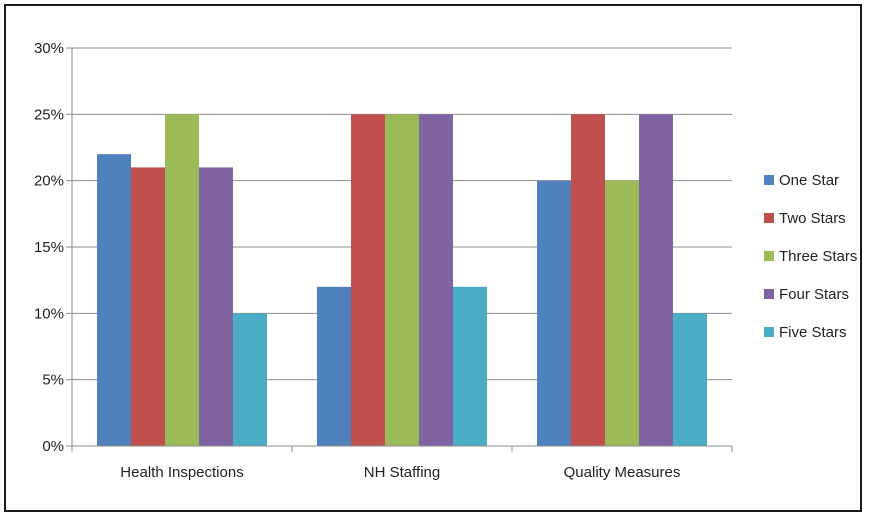 The height and width of the screenshot is (521, 872). I want to click on y-tick-label: 20%, so click(49, 181).